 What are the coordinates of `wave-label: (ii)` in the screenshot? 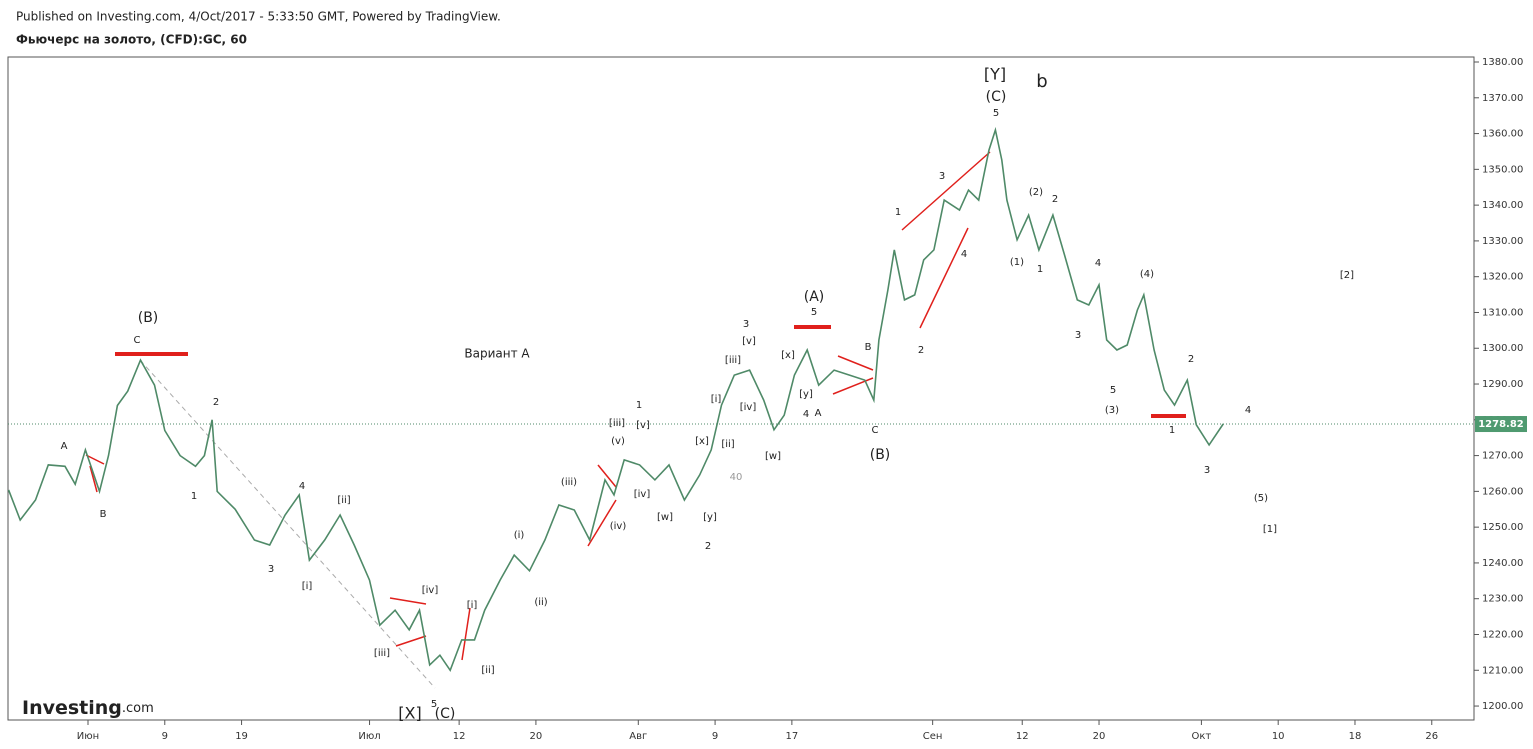 It's located at (540, 602).